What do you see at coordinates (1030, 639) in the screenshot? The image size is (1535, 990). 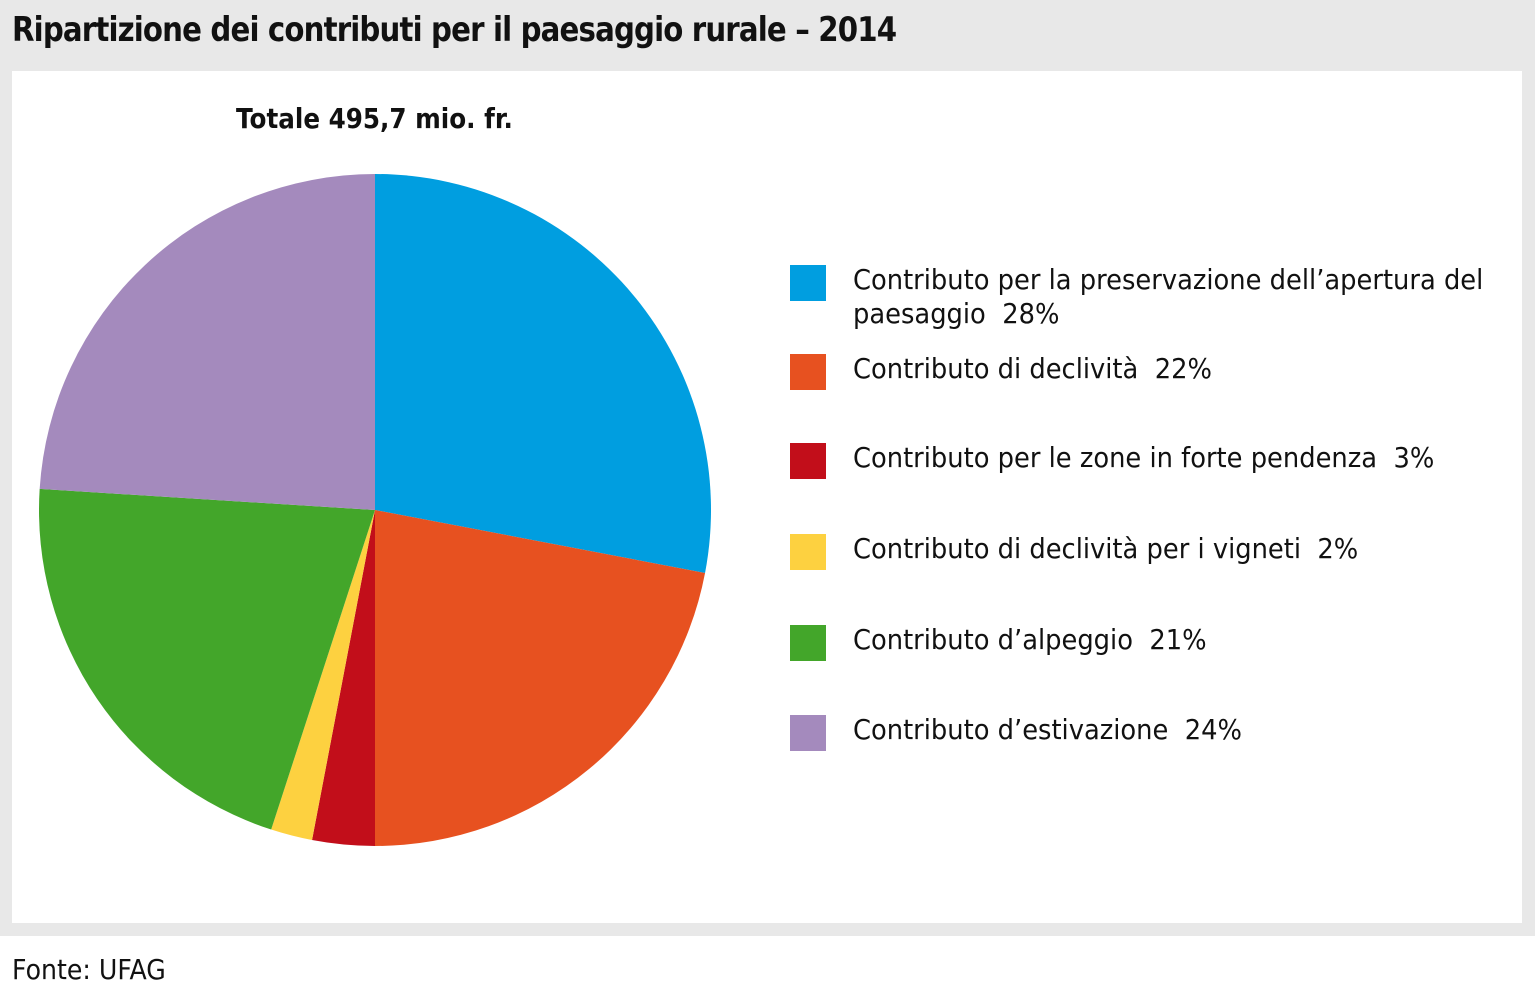 I see `legend-label: Contributo d’alpeggio 21%` at bounding box center [1030, 639].